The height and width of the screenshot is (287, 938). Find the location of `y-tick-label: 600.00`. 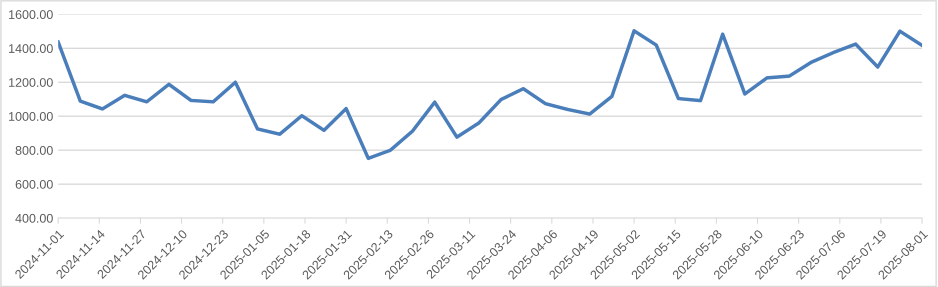

y-tick-label: 600.00 is located at coordinates (34, 184).